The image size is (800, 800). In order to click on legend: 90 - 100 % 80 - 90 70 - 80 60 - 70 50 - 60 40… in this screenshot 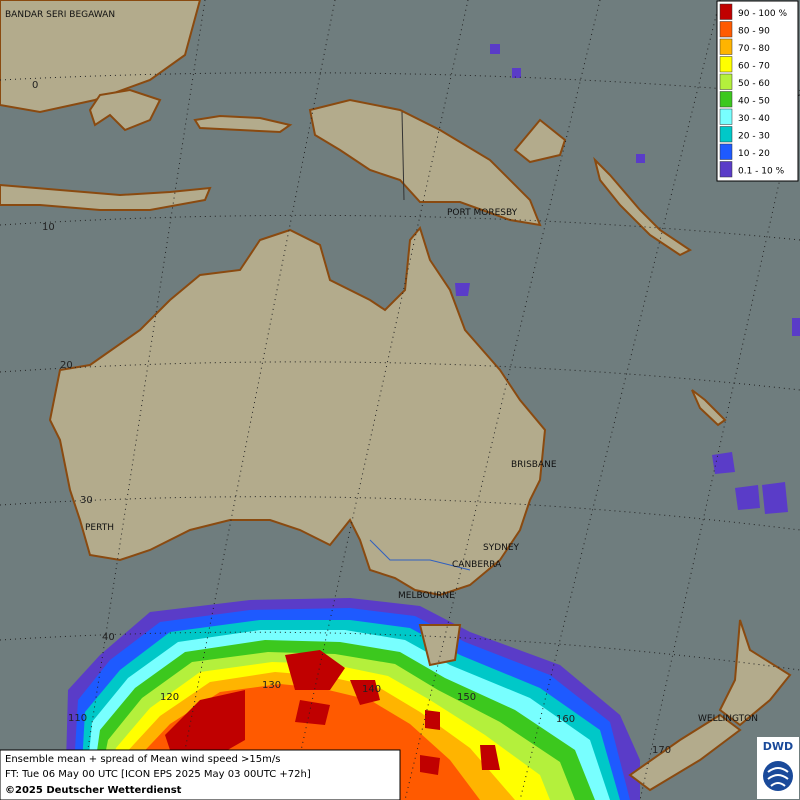, I will do `click(757, 91)`.